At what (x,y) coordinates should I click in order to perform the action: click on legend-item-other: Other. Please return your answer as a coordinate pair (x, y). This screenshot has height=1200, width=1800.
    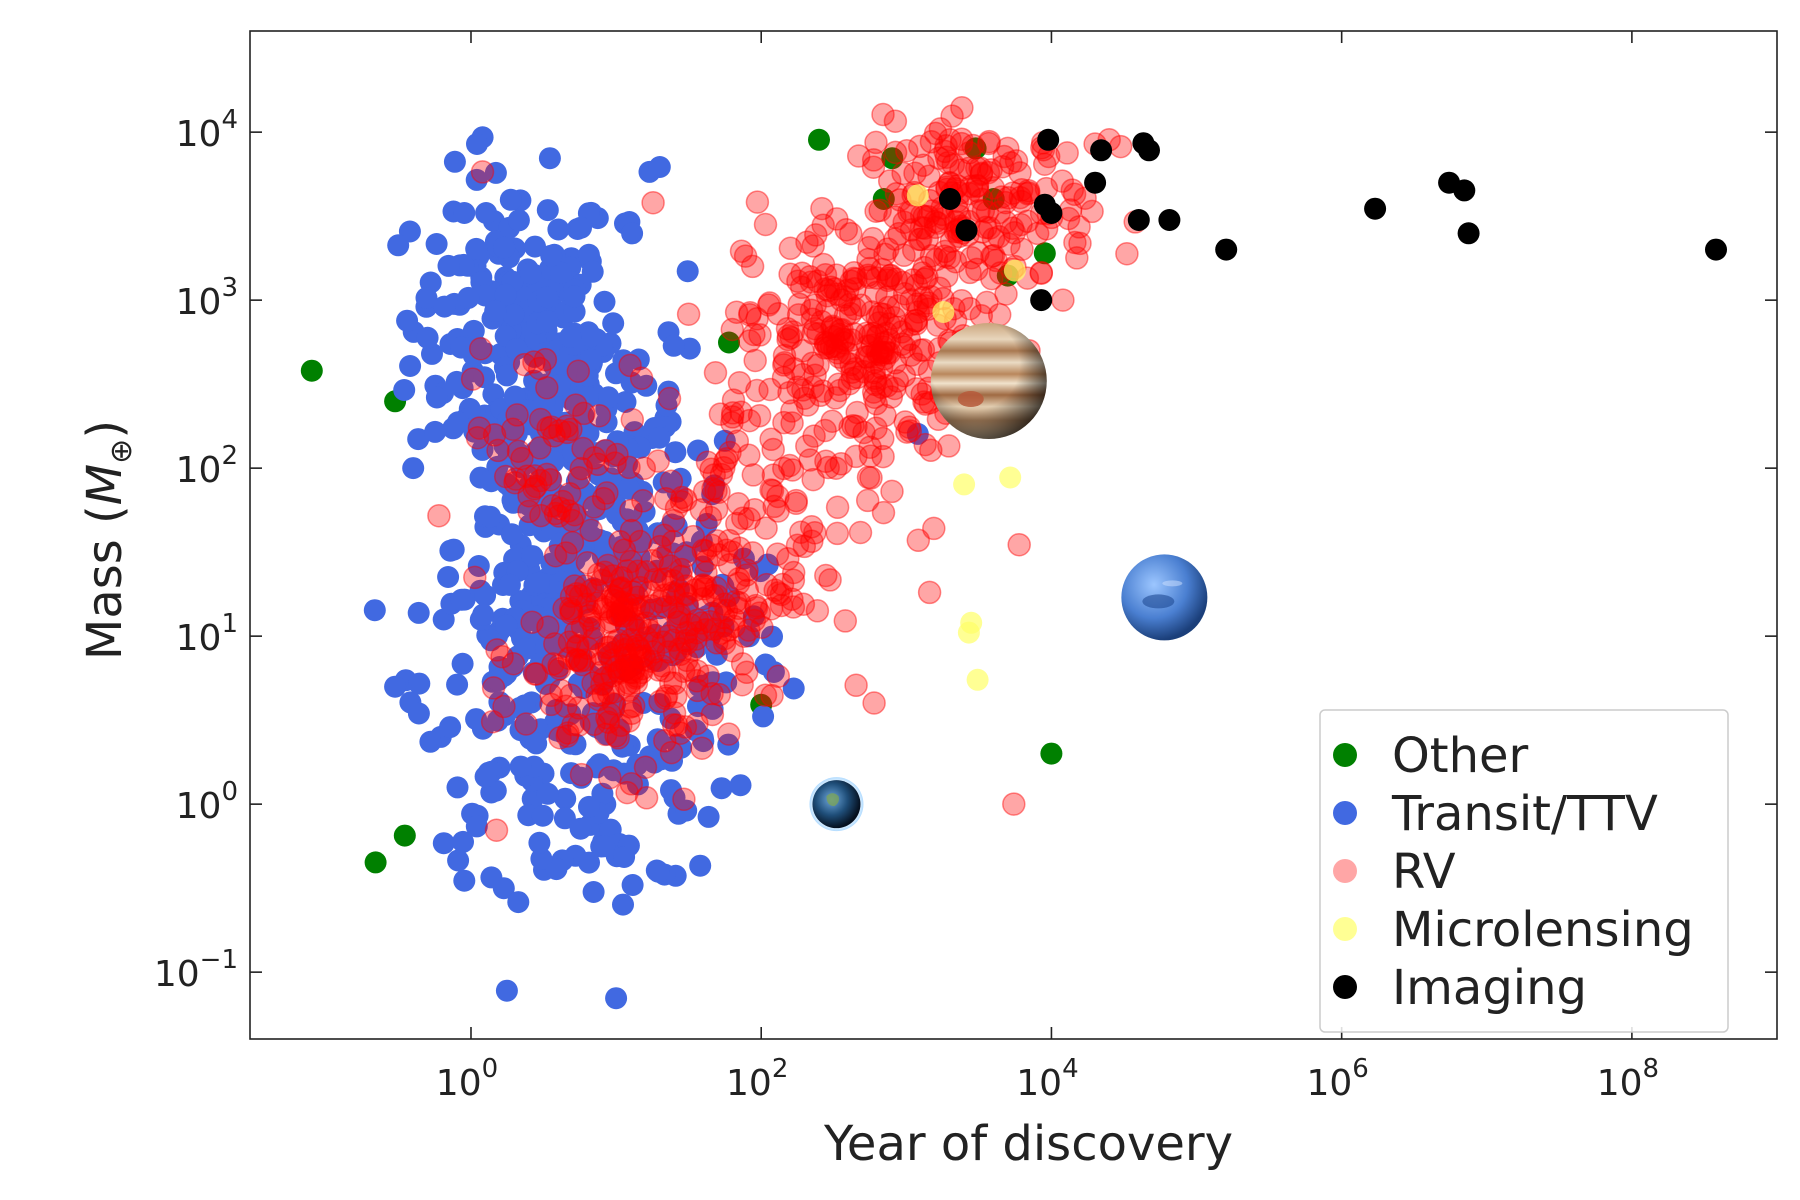
    Looking at the image, I should click on (1431, 756).